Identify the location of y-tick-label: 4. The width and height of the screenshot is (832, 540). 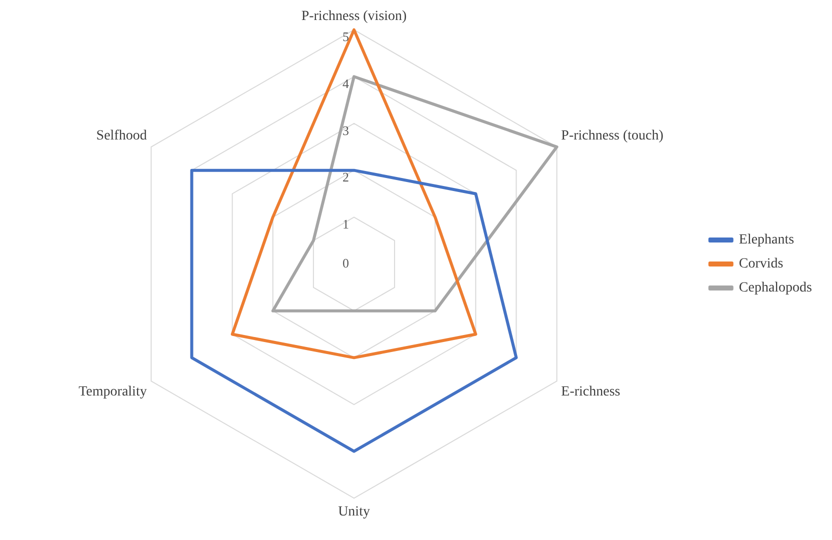
(346, 84).